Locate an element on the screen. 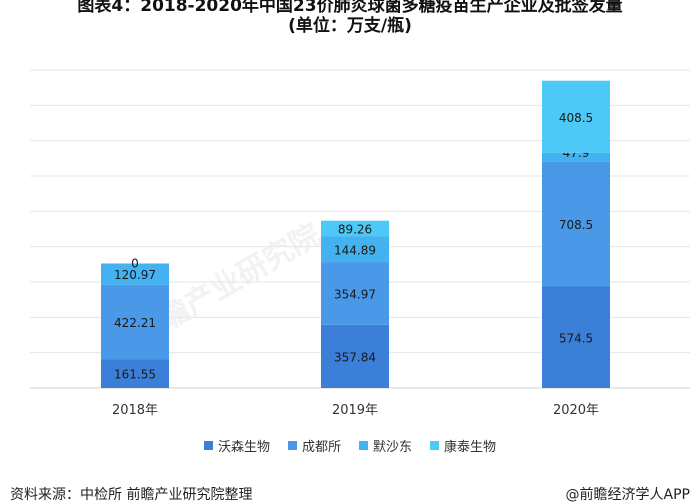 The height and width of the screenshot is (504, 700). data-label: 574.5 is located at coordinates (576, 338).